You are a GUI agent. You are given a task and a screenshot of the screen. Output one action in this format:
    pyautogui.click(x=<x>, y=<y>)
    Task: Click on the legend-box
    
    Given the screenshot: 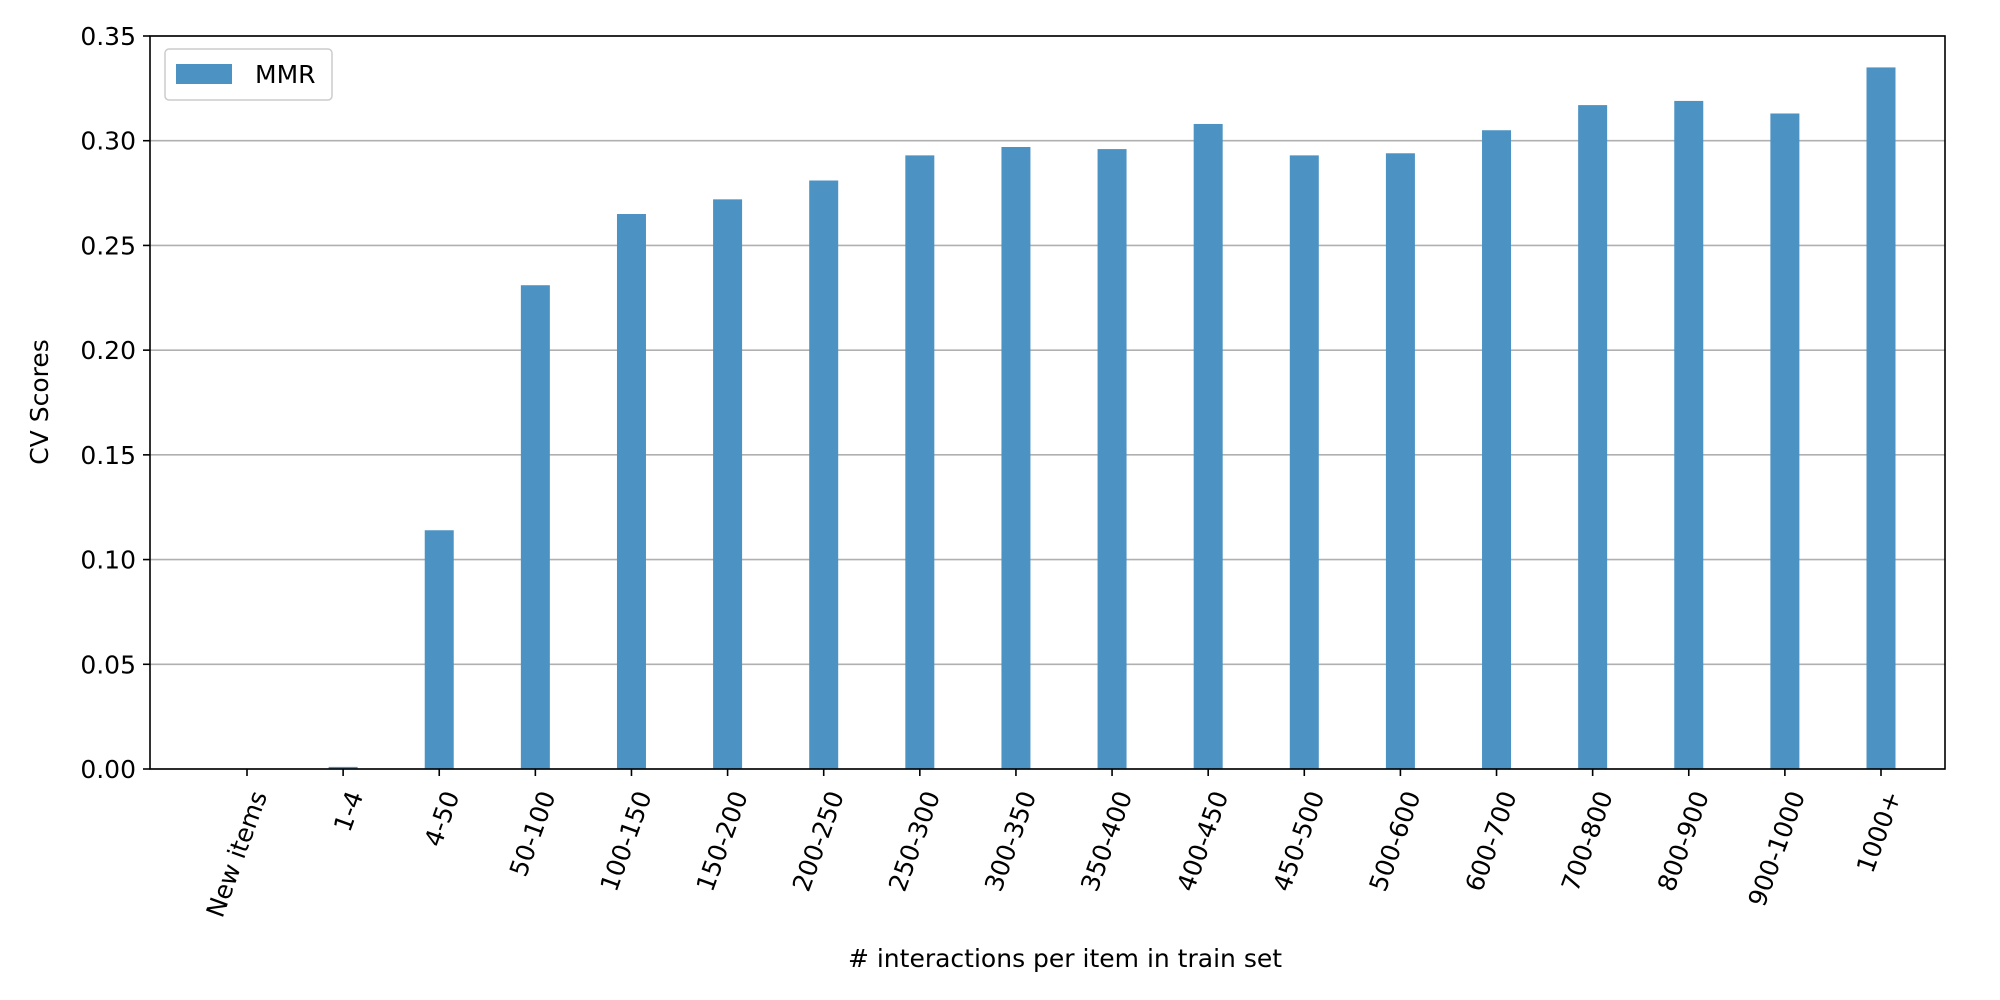 What is the action you would take?
    pyautogui.click(x=248, y=74)
    